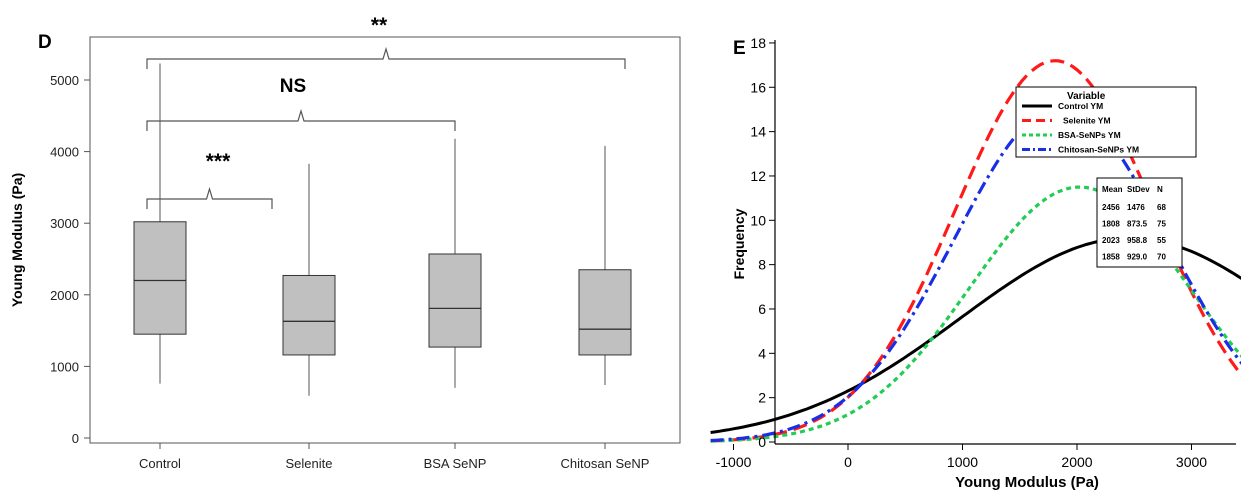  Describe the element at coordinates (962, 462) in the screenshot. I see `x-tick-label: 1000` at that location.